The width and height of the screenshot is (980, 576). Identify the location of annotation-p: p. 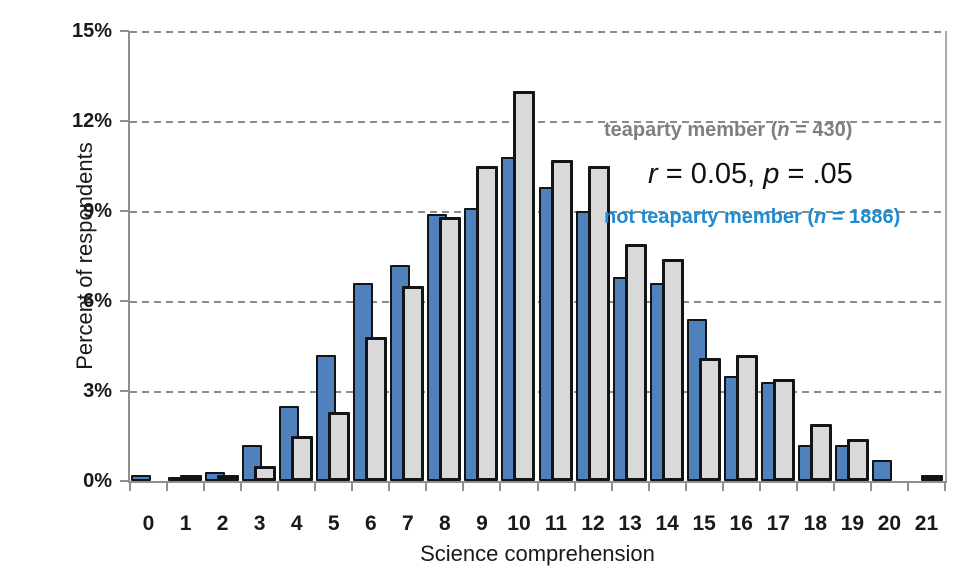
(771, 174).